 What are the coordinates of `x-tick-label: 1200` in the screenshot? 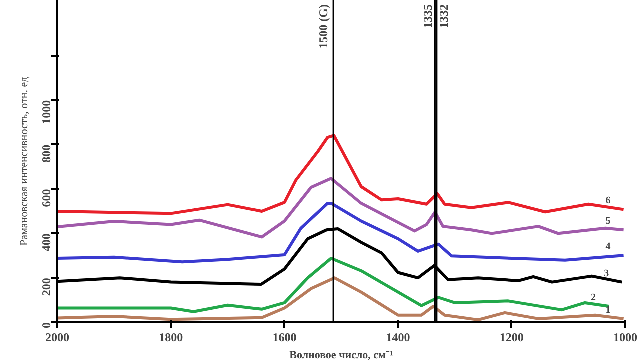 It's located at (512, 337).